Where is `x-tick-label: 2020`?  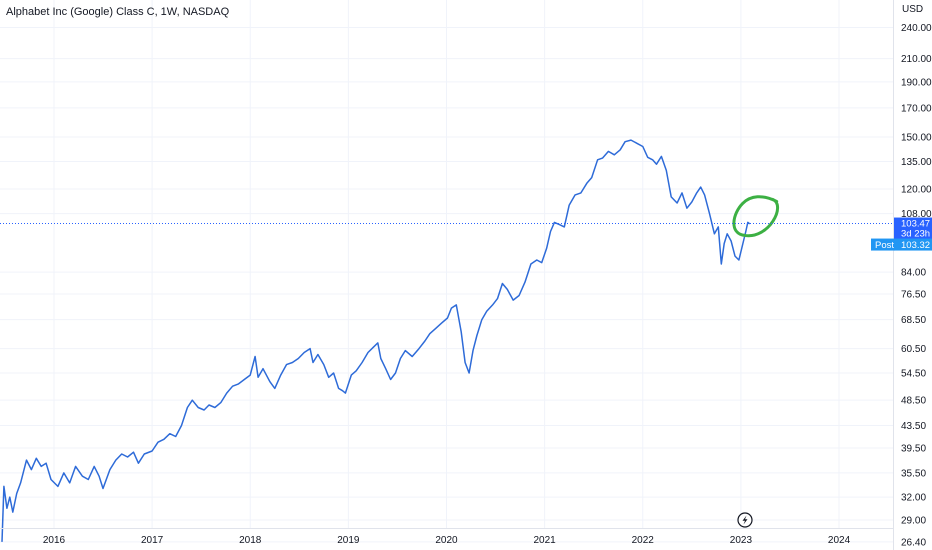 x-tick-label: 2020 is located at coordinates (446, 540).